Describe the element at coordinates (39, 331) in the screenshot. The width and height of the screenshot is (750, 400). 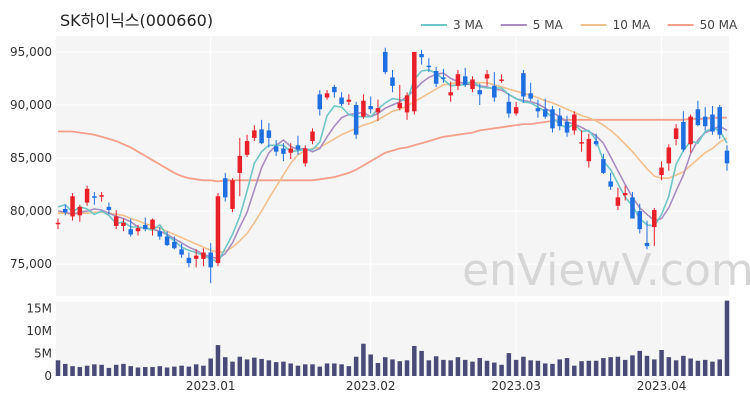
I see `volume-tick-label: 10M` at that location.